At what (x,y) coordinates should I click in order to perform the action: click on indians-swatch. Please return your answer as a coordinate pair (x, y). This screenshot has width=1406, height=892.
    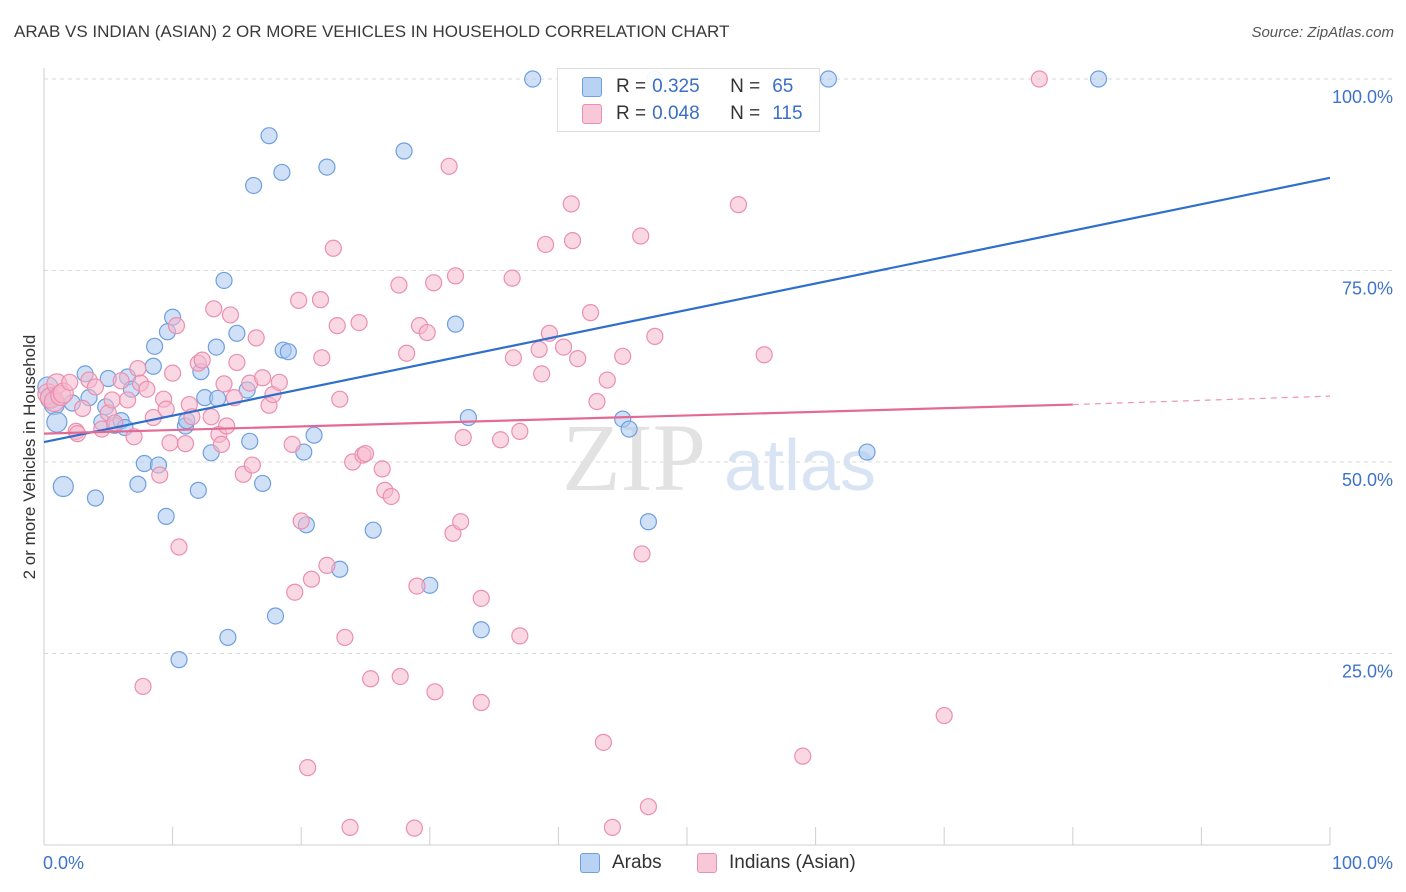
    Looking at the image, I should click on (592, 114).